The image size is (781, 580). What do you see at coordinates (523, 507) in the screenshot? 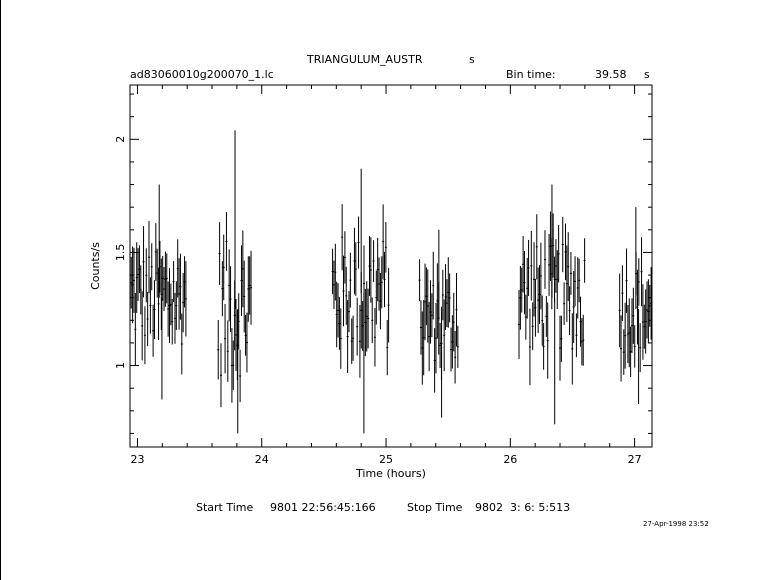
I see `stop-time-value: 9802 3: 6: 5:513` at bounding box center [523, 507].